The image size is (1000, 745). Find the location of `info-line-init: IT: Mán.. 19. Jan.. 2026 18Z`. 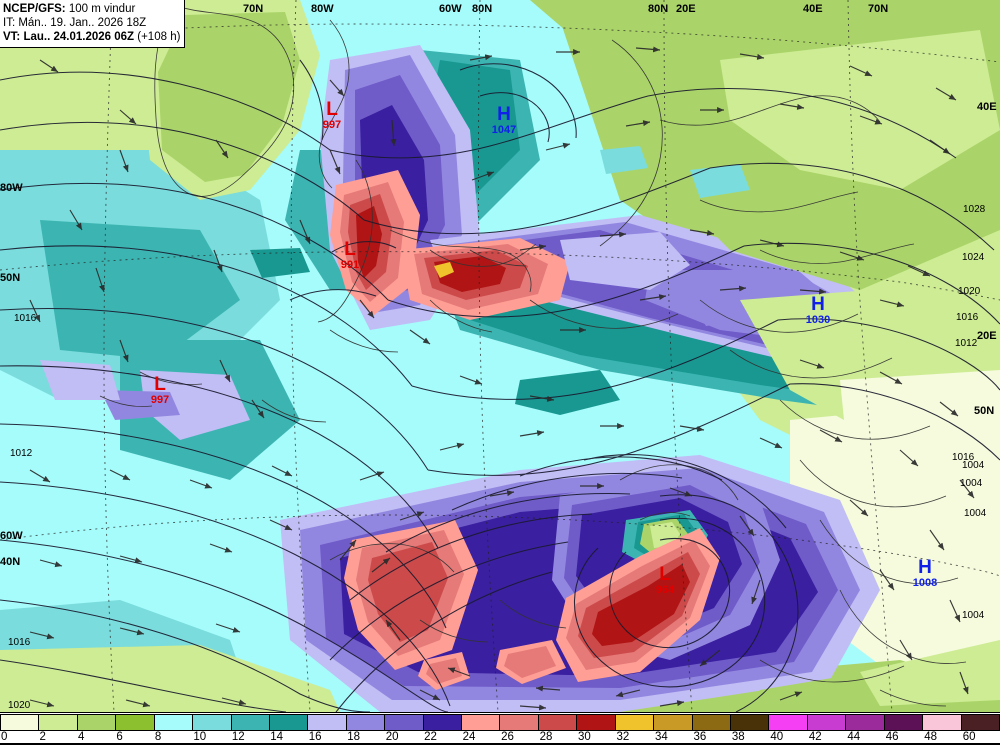

info-line-init: IT: Mán.. 19. Jan.. 2026 18Z is located at coordinates (75, 23).